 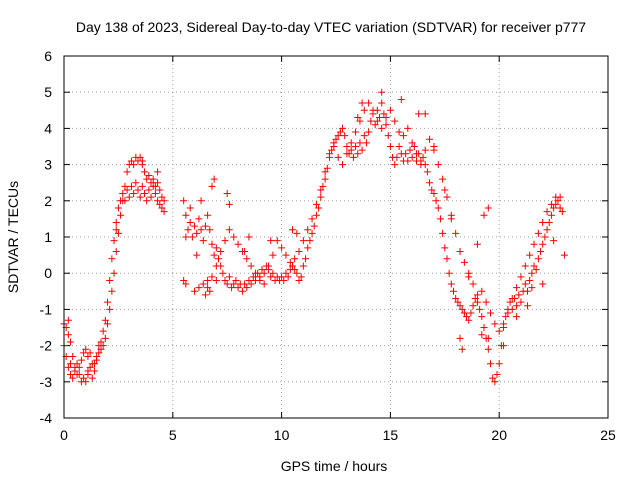 I want to click on y-tick-label: -2, so click(x=46, y=346).